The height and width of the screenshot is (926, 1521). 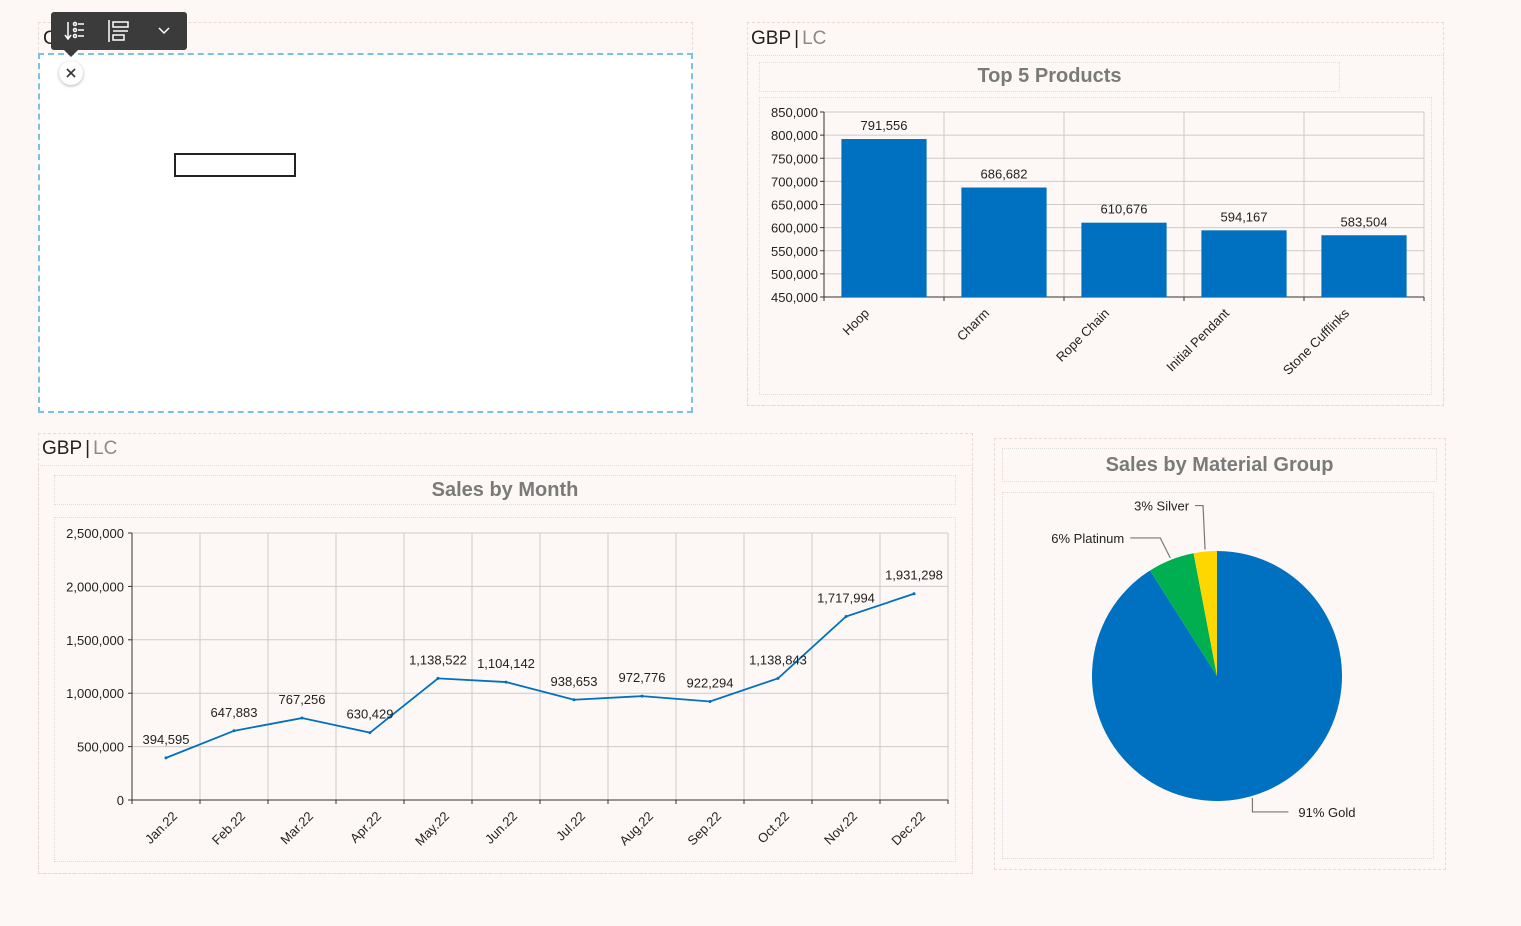 I want to click on x-tick-label: Dec.22, so click(x=908, y=829).